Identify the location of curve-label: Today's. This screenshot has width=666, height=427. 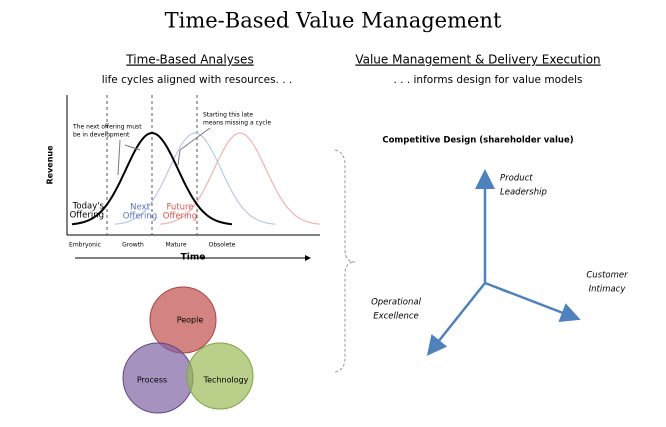
(88, 207).